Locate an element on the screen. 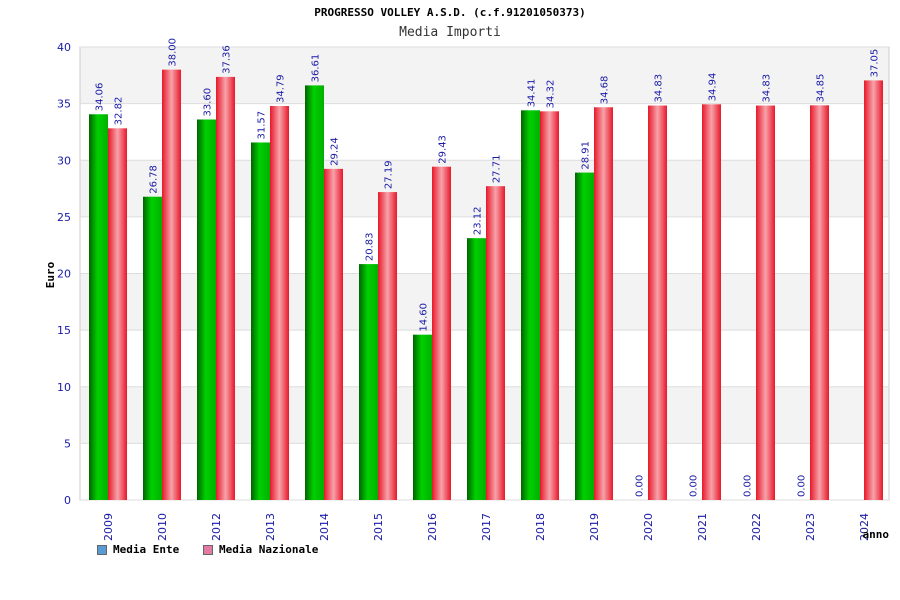 The width and height of the screenshot is (900, 600). y-tick-label: 20 is located at coordinates (64, 274).